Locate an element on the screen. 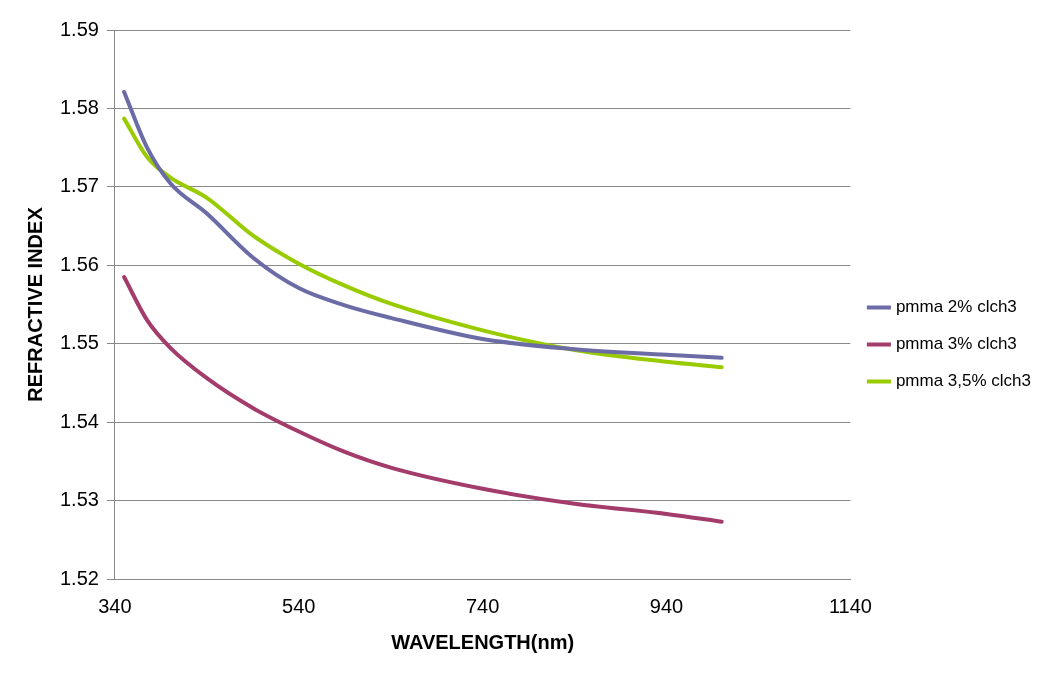 Image resolution: width=1051 pixels, height=679 pixels. y-tick-label: 1.59 is located at coordinates (79, 28).